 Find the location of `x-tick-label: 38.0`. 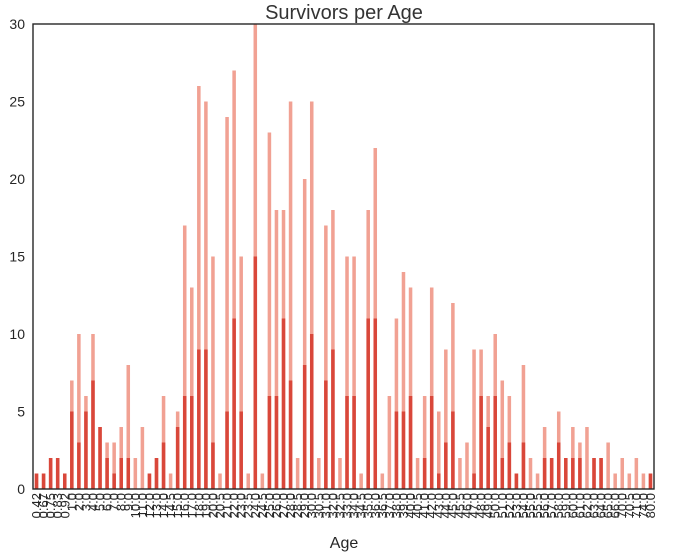

x-tick-label: 38.0 is located at coordinates (396, 505).